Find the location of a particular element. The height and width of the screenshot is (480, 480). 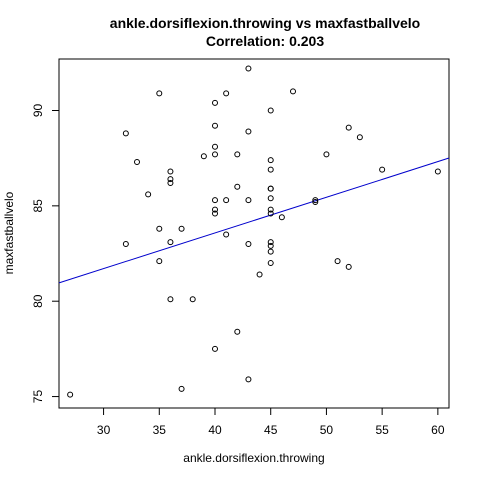

y-axis-label: maxfastballvelo is located at coordinates (9, 232).